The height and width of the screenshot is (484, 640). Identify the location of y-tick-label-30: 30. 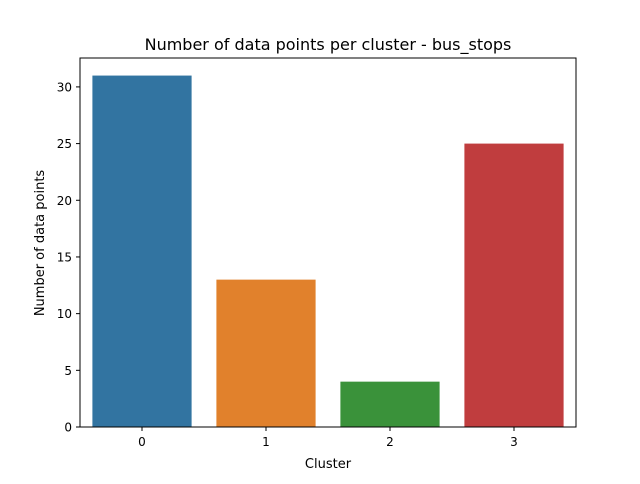
(64, 87).